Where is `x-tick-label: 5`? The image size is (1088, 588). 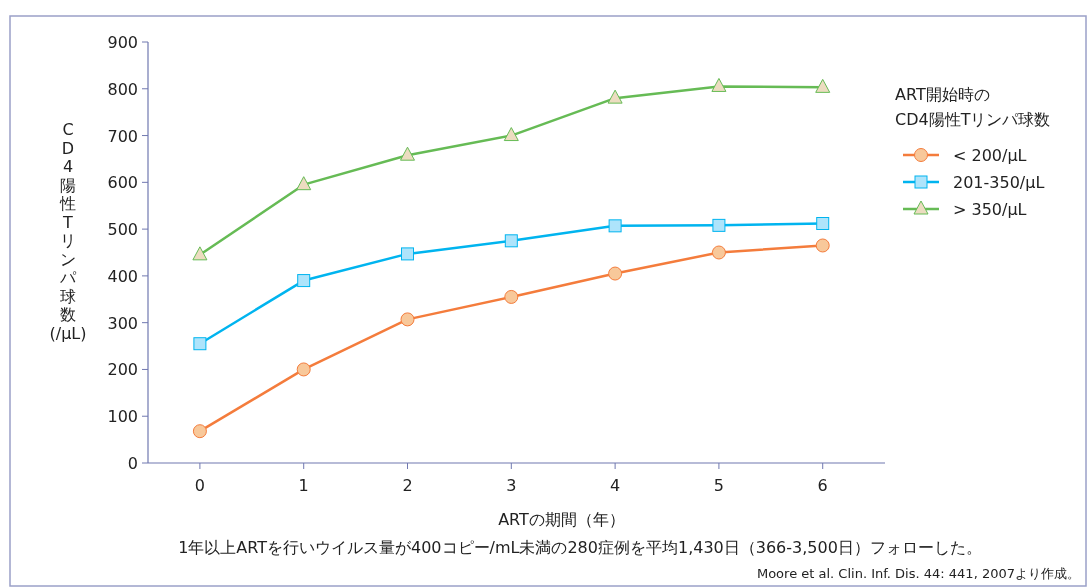
x-tick-label: 5 is located at coordinates (719, 485).